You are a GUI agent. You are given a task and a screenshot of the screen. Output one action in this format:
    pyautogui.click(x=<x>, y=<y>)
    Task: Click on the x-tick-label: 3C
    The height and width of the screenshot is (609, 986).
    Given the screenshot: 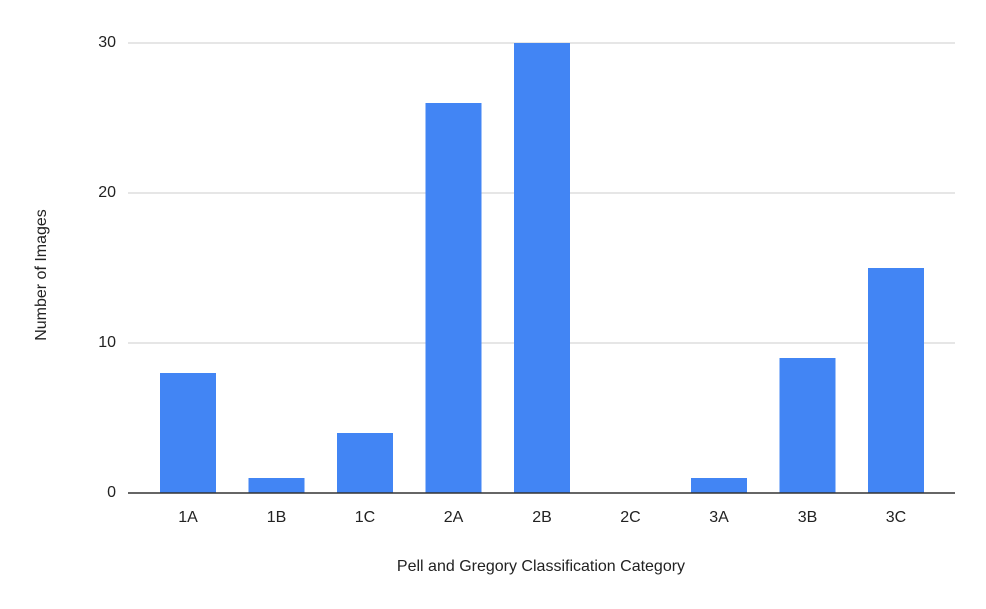 What is the action you would take?
    pyautogui.click(x=896, y=517)
    